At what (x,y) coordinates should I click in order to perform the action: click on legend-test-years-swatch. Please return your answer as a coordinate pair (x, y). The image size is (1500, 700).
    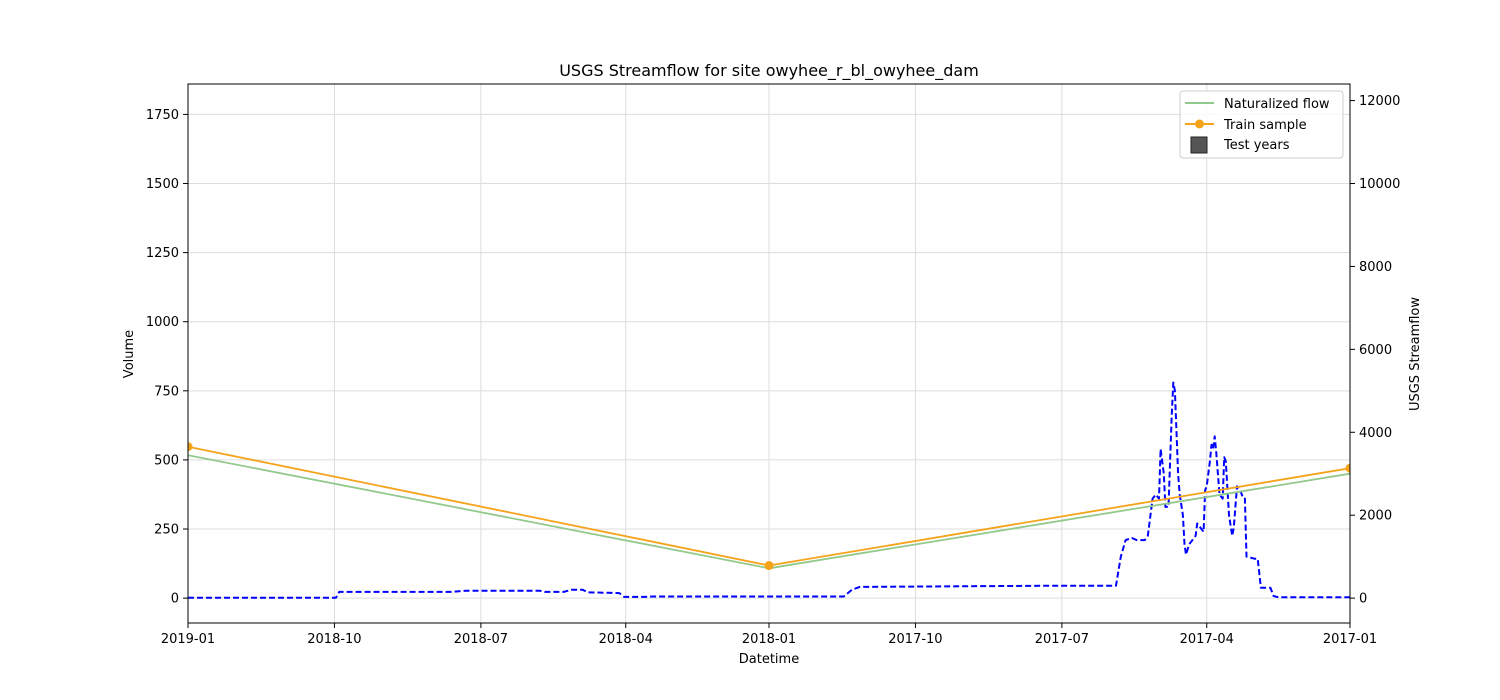
    Looking at the image, I should click on (1199, 145).